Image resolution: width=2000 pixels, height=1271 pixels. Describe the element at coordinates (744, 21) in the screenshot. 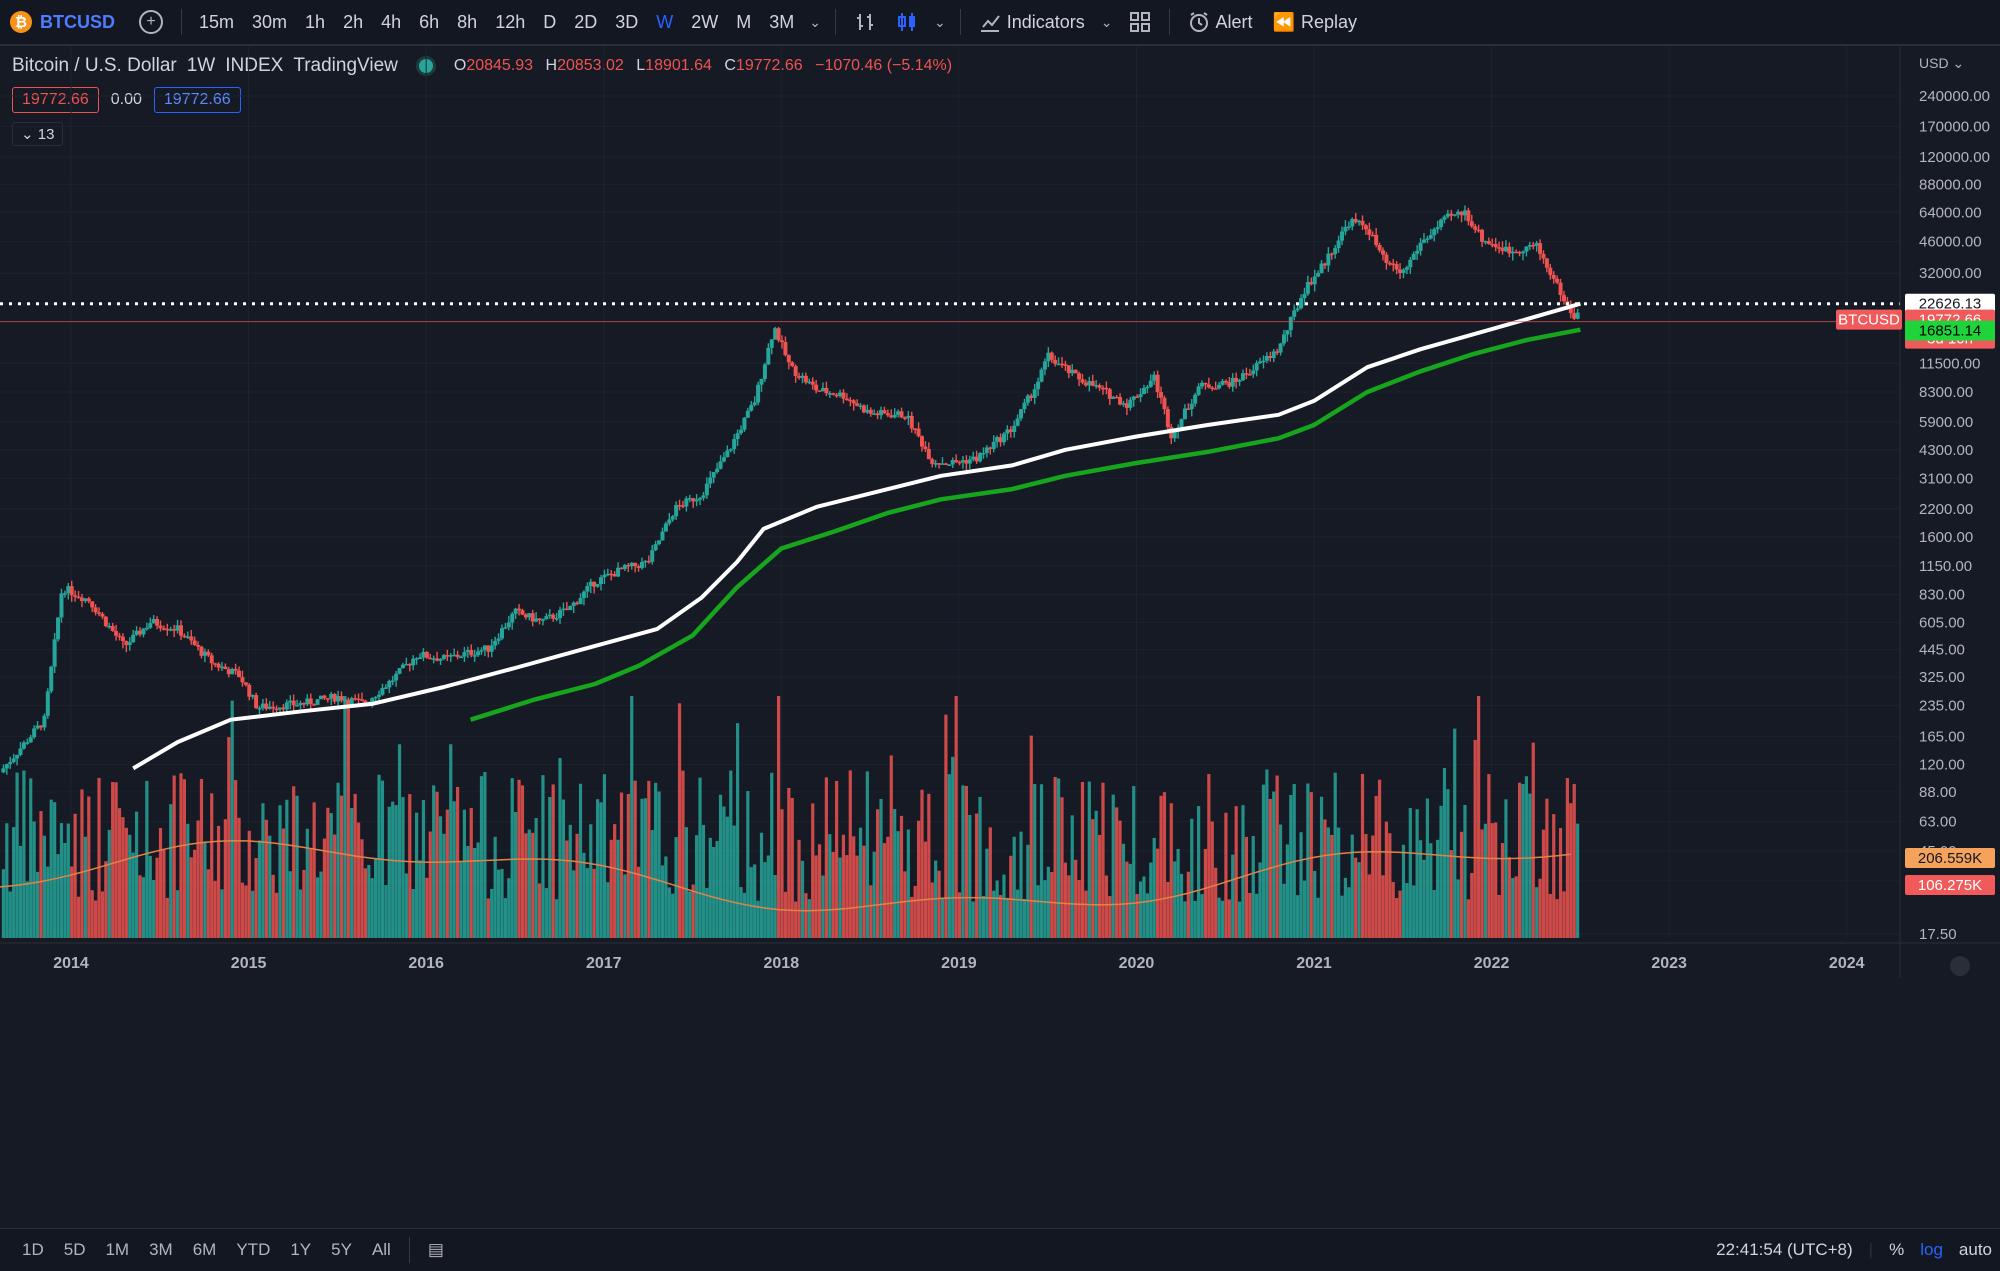

I see `interval-m: M` at that location.